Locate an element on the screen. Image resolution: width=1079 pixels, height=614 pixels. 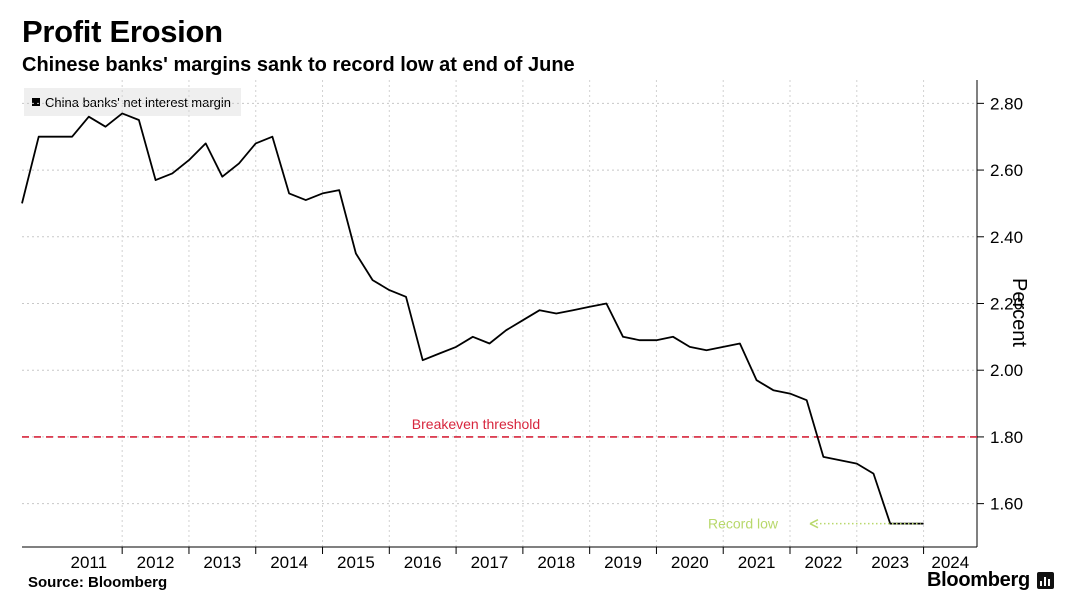
y-tick-label: 1.60 is located at coordinates (1006, 504).